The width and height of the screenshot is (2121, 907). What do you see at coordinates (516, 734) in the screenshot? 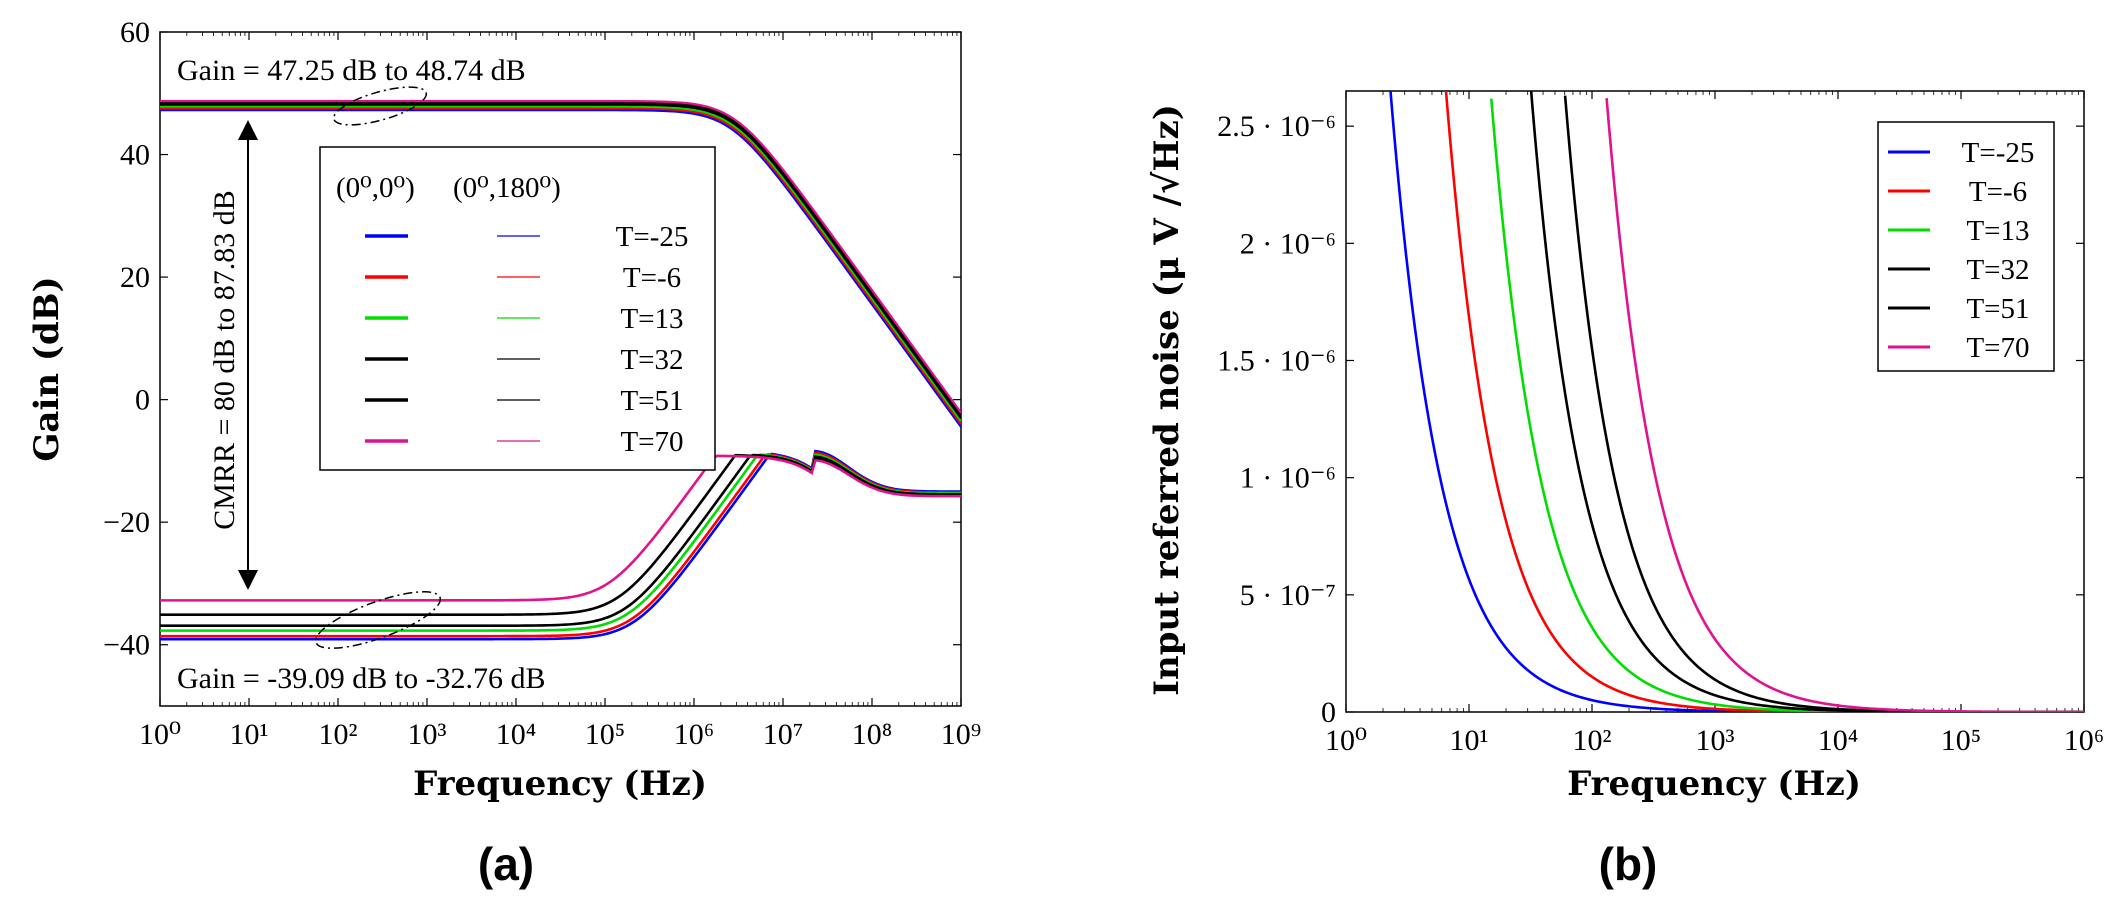
I see `xtick-label-a: 10⁴` at bounding box center [516, 734].